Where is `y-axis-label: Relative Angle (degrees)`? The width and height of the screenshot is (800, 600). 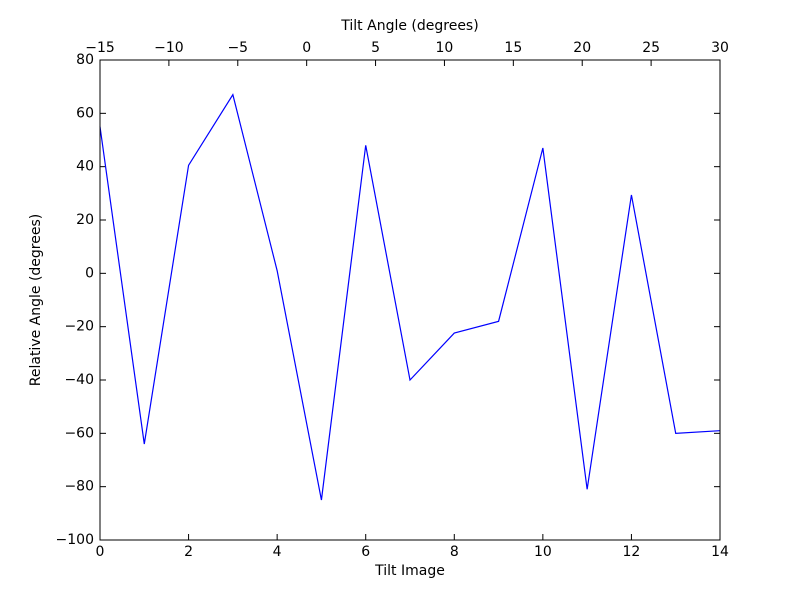
y-axis-label: Relative Angle (degrees) is located at coordinates (36, 300).